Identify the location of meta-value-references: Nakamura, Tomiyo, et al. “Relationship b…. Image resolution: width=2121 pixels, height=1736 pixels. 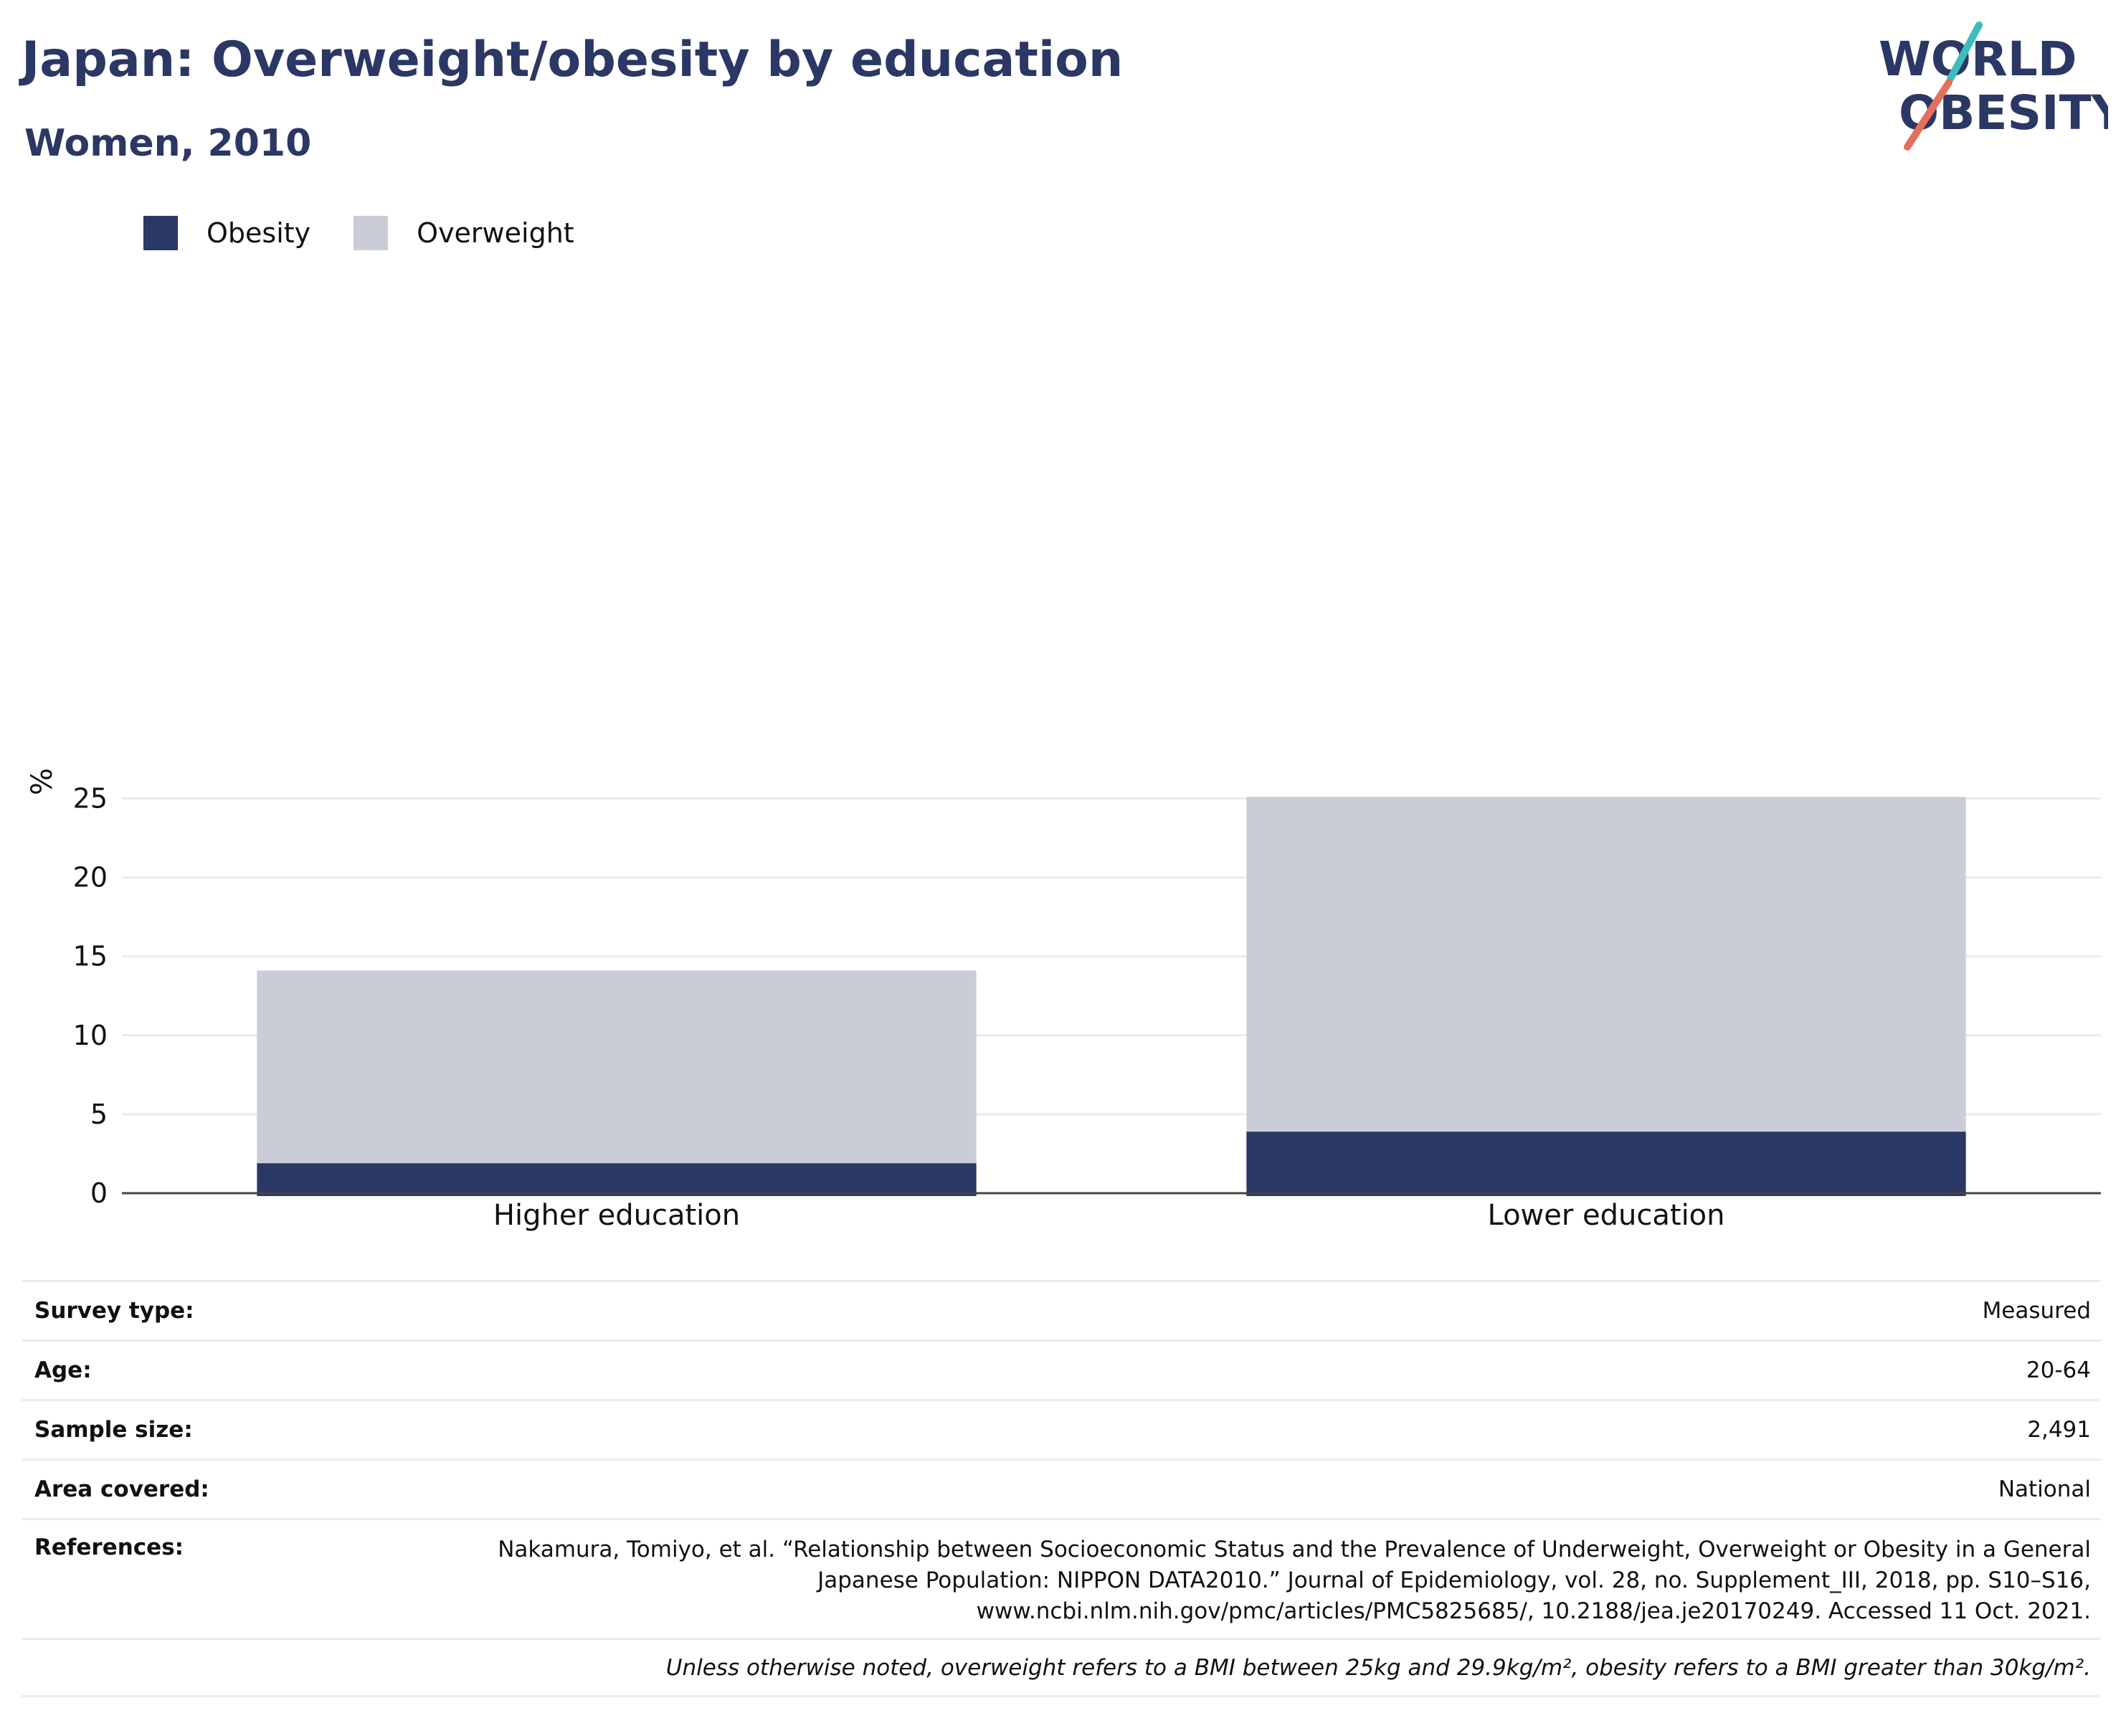
(1294, 1580).